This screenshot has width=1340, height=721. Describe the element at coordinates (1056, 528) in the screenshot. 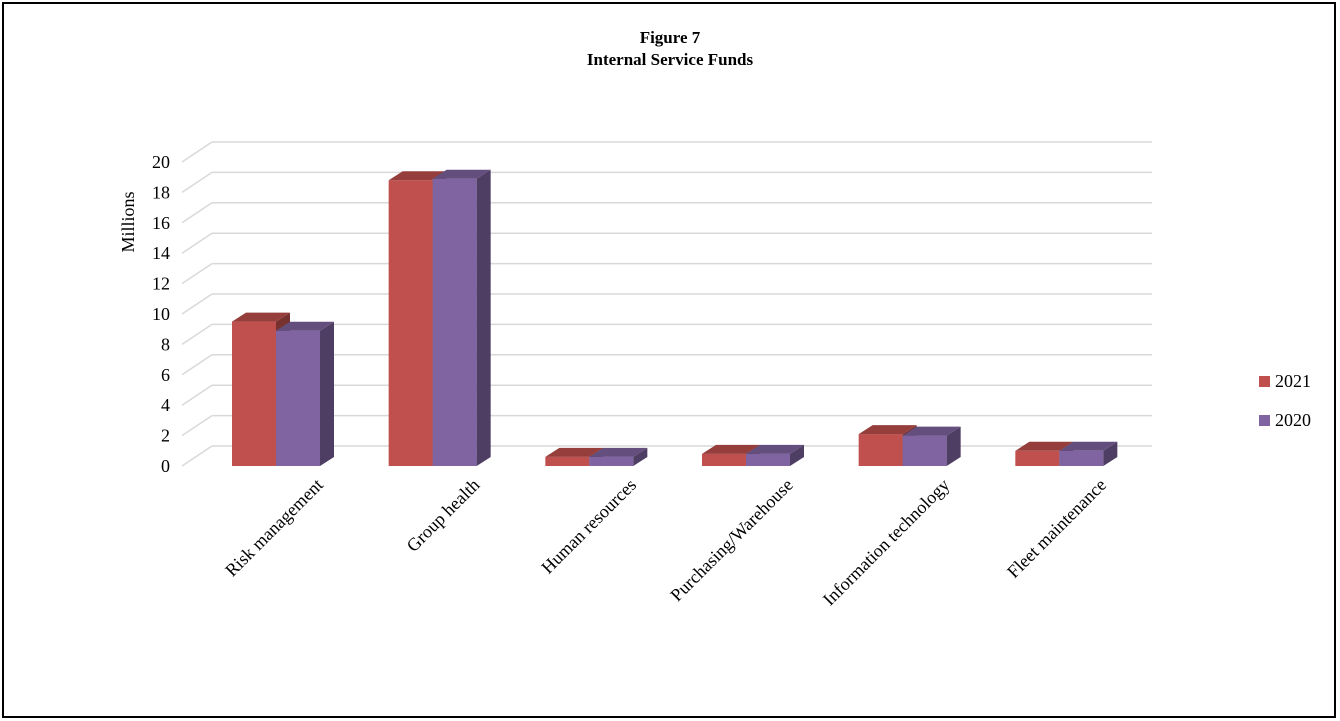

I see `x-tick-label: Fleet maintenance` at that location.